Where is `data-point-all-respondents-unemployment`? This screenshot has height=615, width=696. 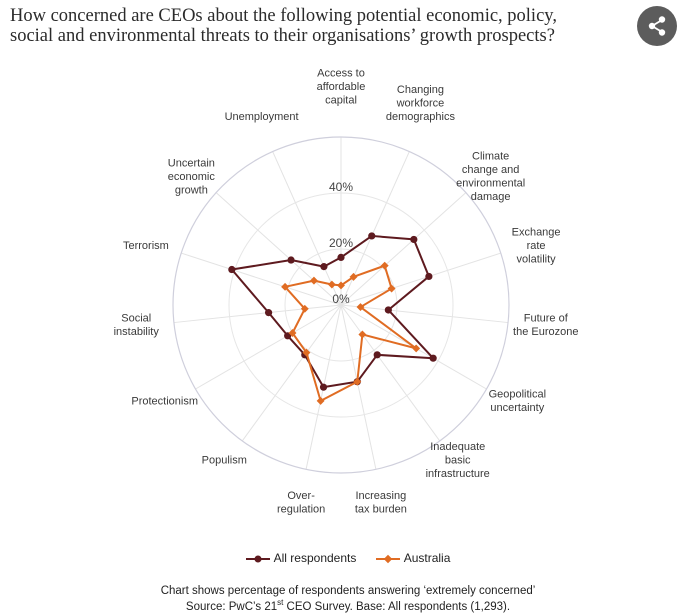
data-point-all-respondents-unemployment is located at coordinates (324, 267).